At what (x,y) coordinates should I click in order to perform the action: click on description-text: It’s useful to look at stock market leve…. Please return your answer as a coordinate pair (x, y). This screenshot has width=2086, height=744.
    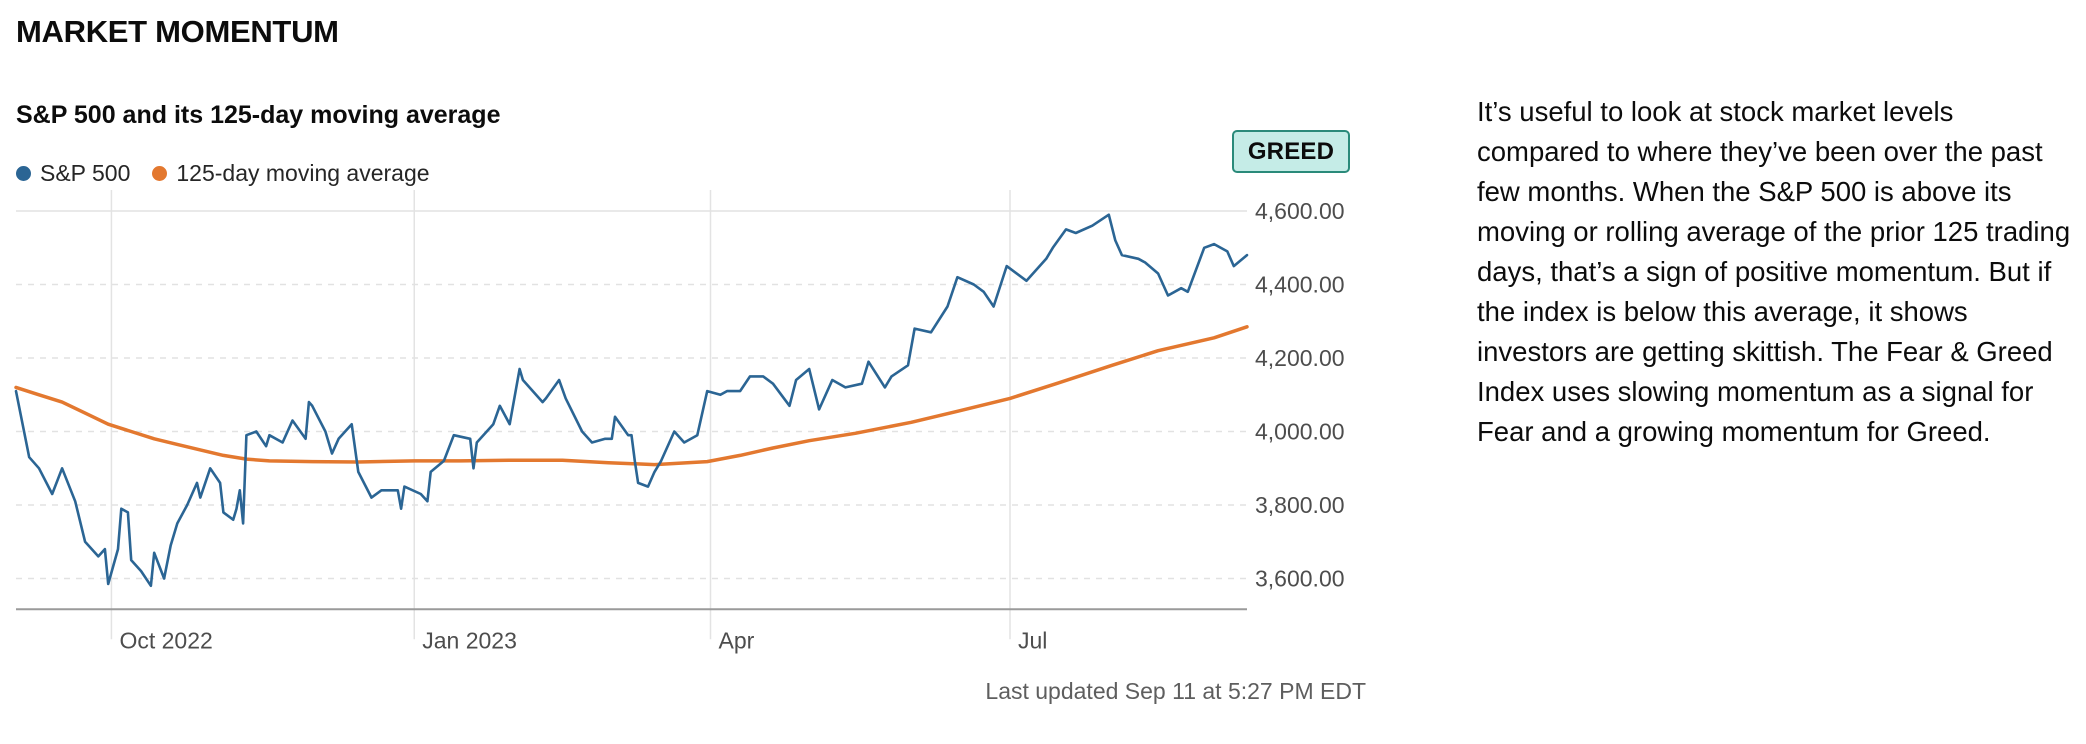
    Looking at the image, I should click on (1774, 271).